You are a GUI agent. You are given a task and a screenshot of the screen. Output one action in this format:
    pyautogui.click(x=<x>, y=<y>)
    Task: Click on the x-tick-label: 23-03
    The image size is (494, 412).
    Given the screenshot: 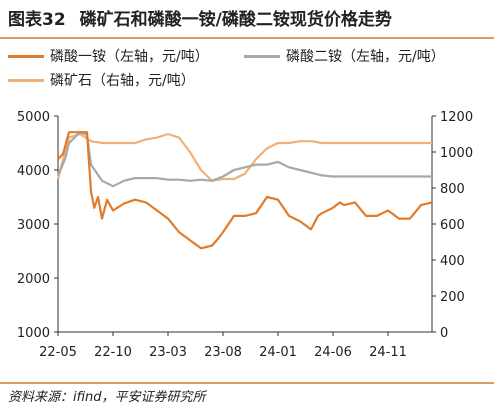 What is the action you would take?
    pyautogui.click(x=168, y=352)
    